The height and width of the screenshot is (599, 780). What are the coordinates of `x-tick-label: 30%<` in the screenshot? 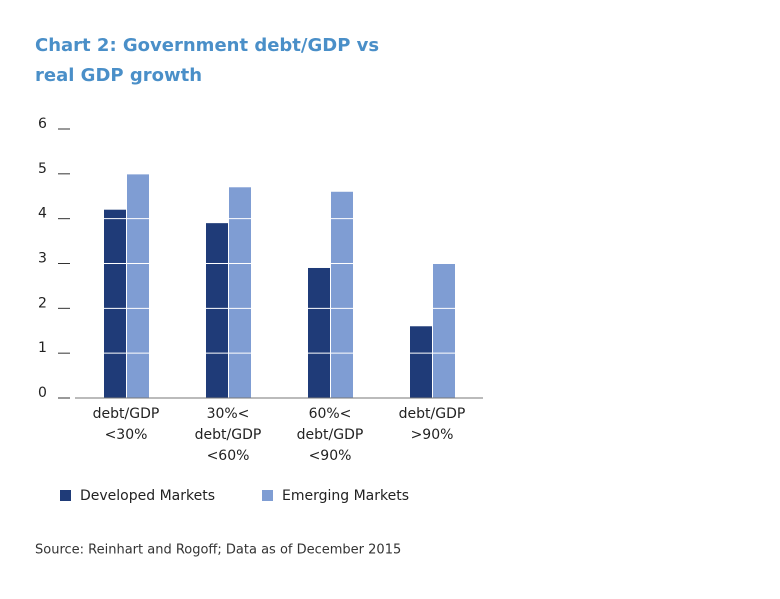 It's located at (228, 414).